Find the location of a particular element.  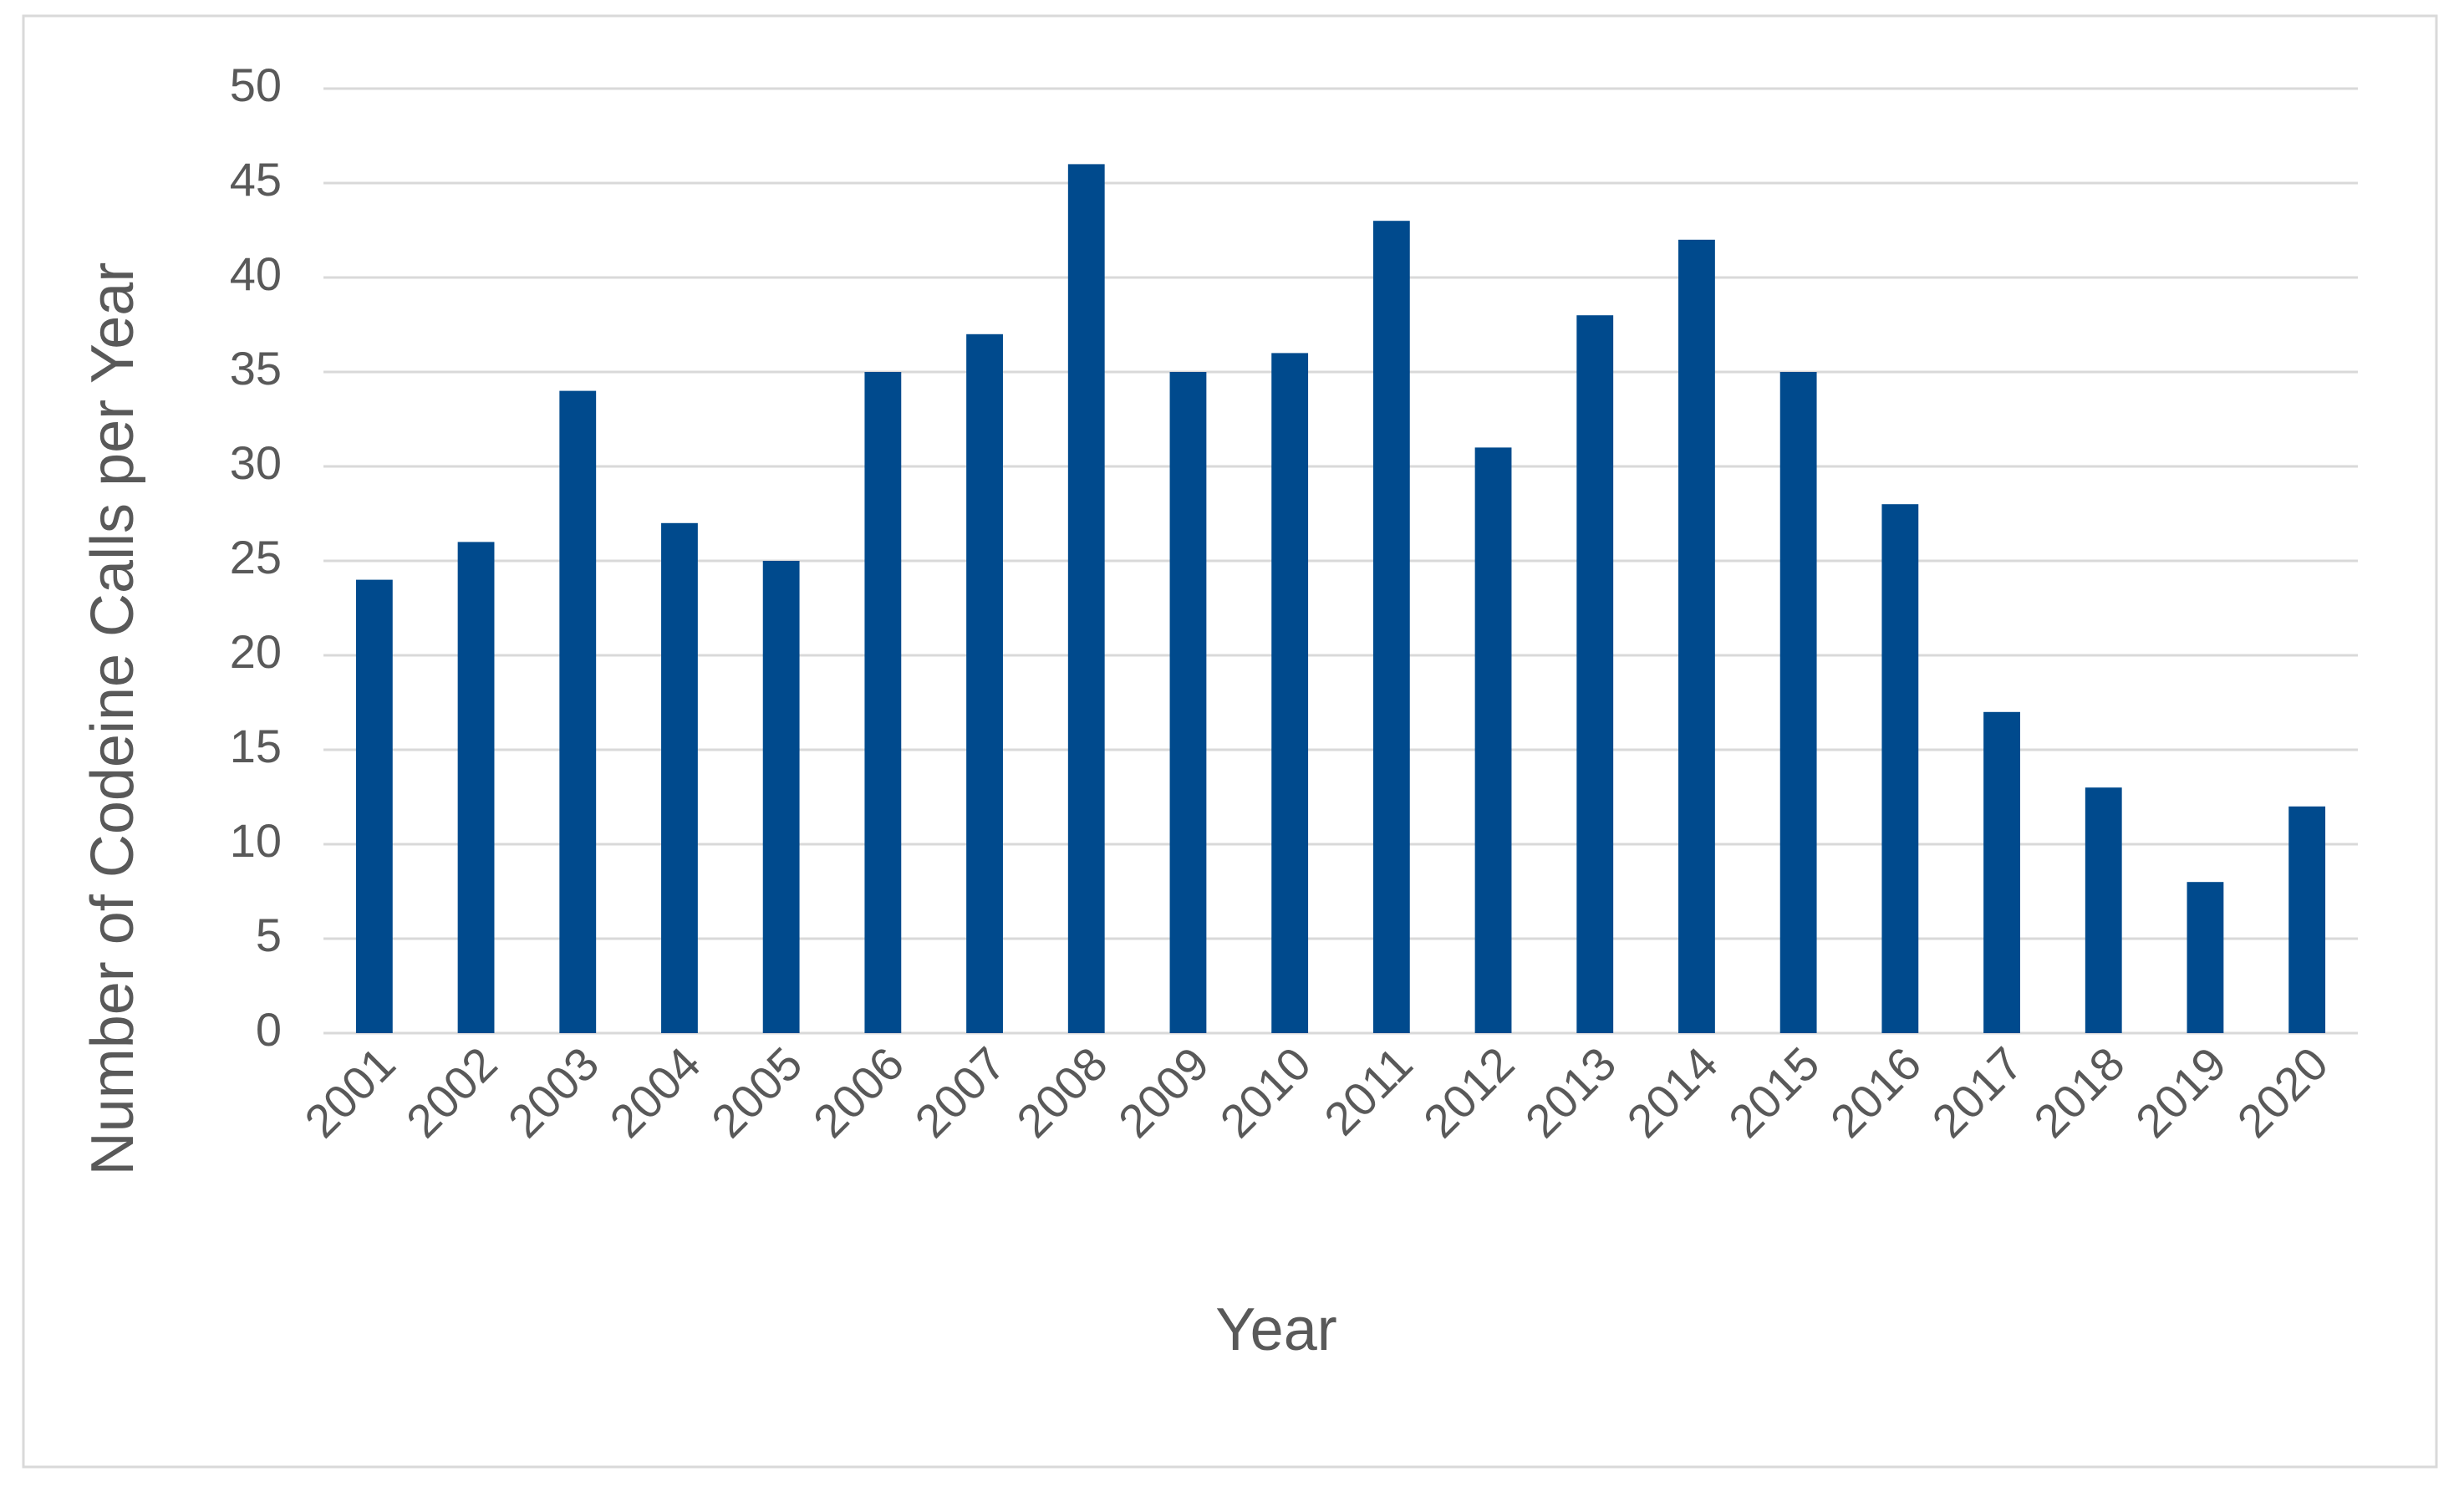

y-tick-label: 30 is located at coordinates (256, 462).